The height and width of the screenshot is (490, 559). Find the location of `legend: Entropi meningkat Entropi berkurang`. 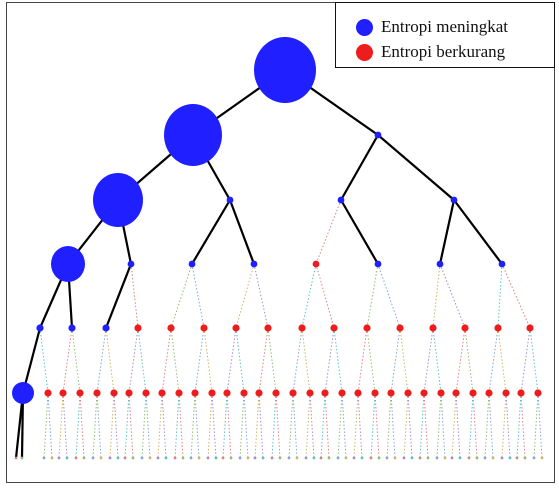

legend: Entropi meningkat Entropi berkurang is located at coordinates (445, 35).